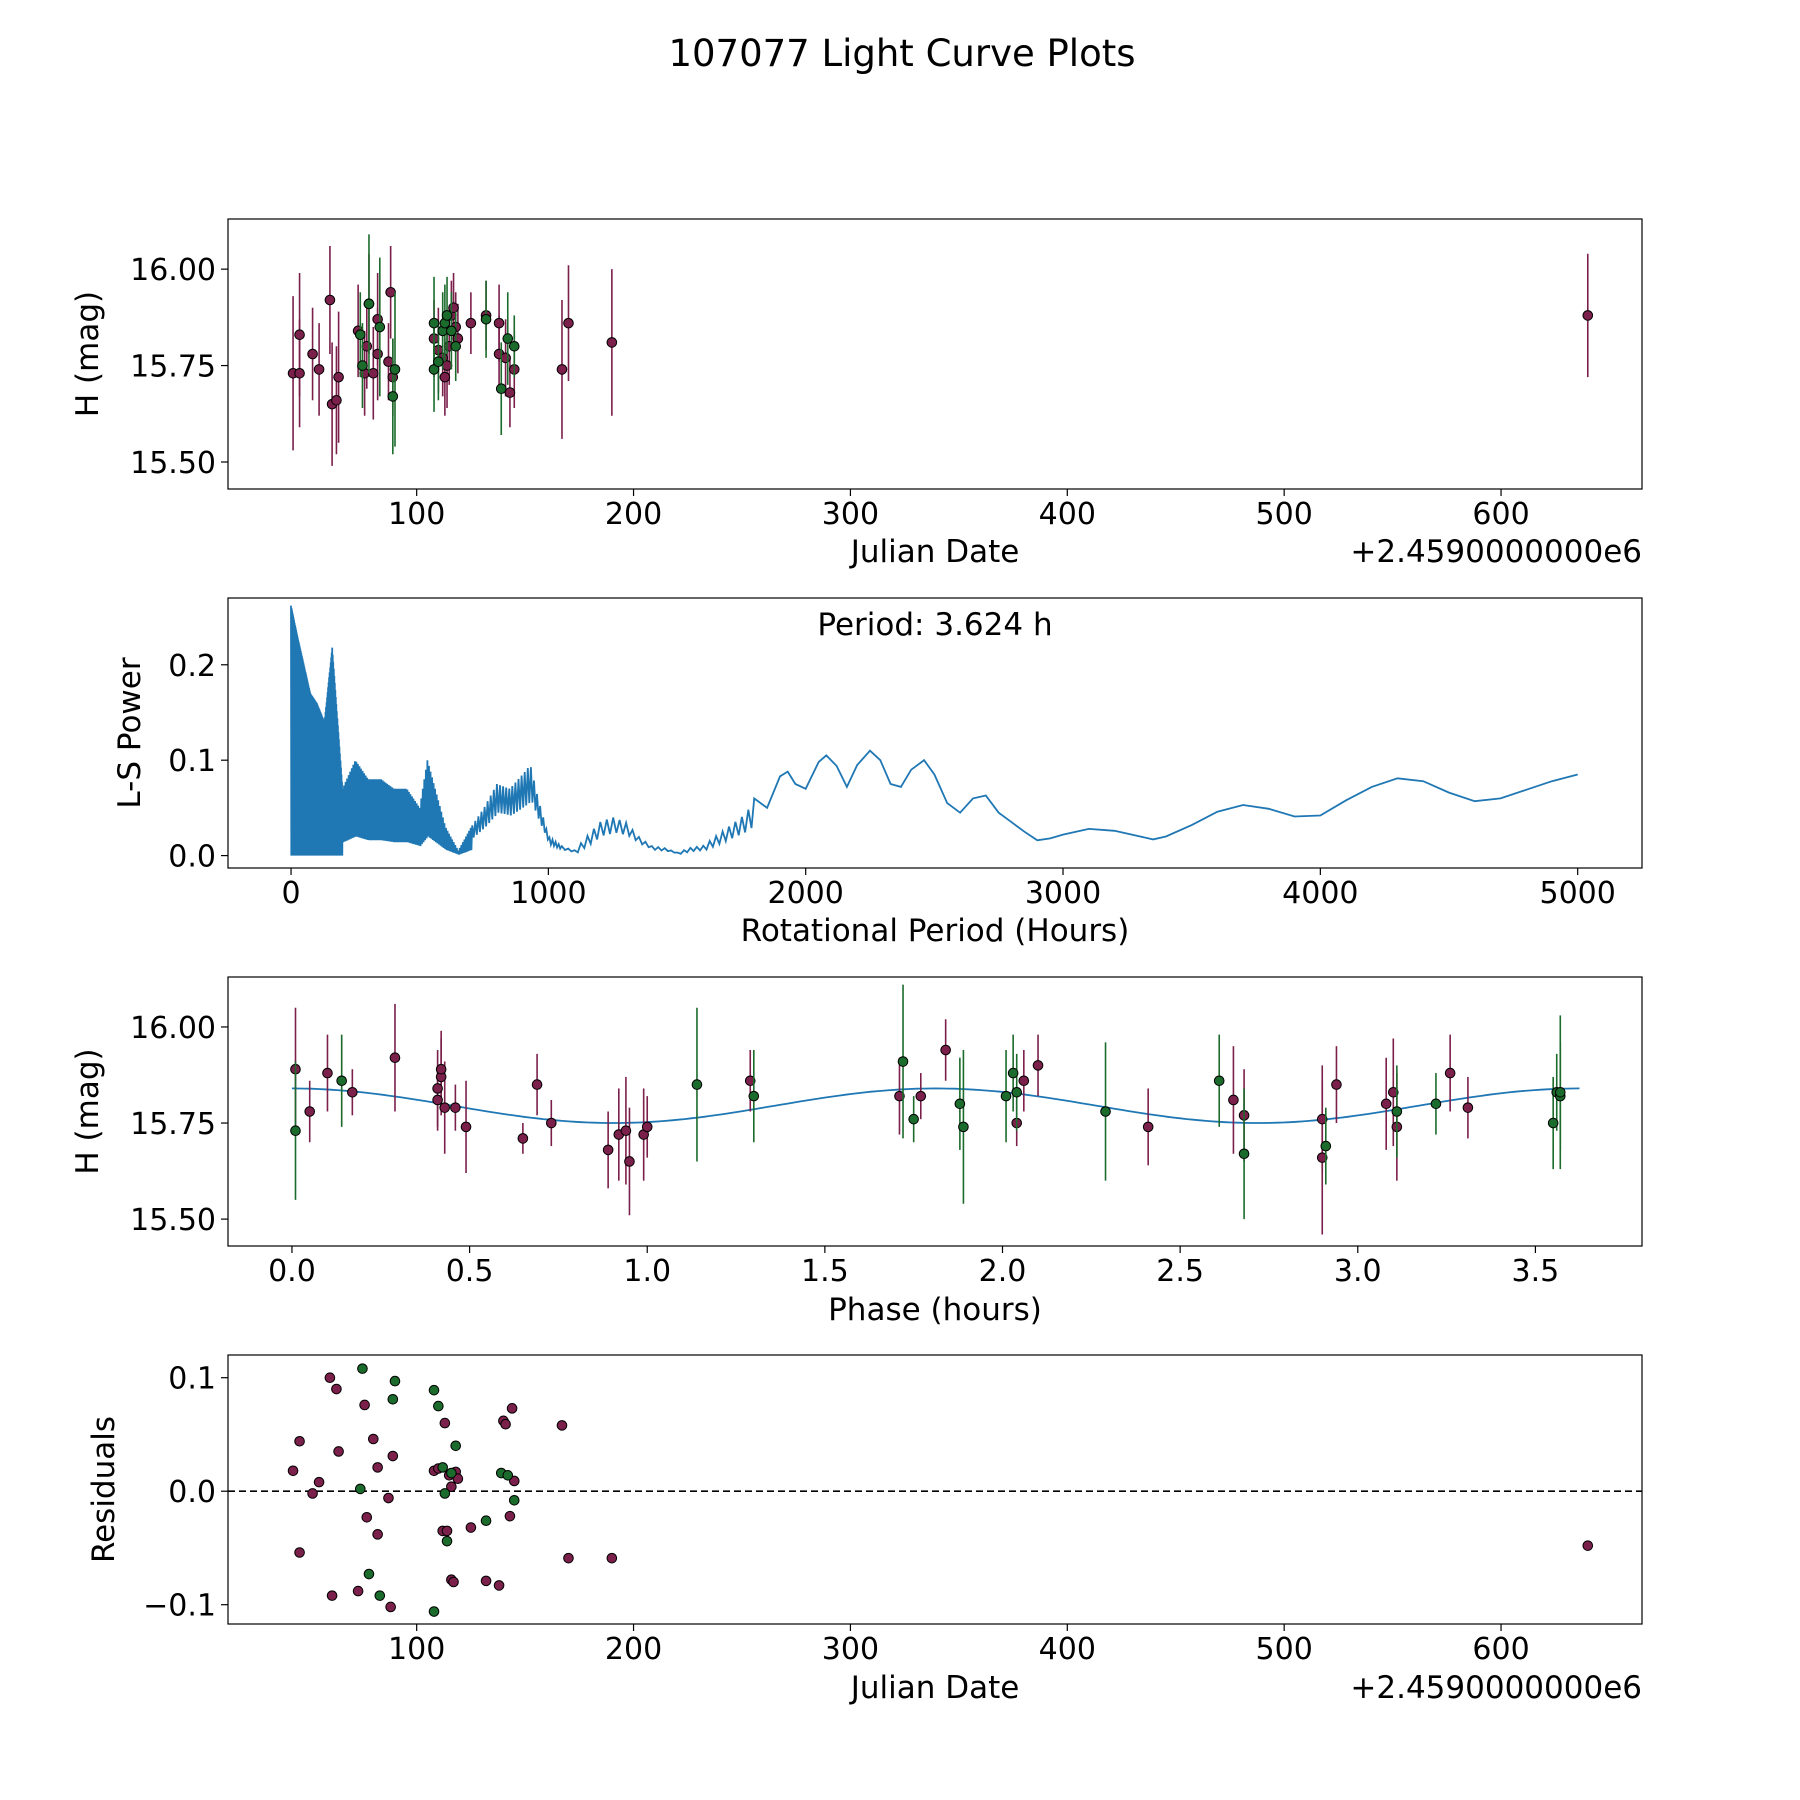  Describe the element at coordinates (935, 1105) in the screenshot. I see `model-fit-curve` at that location.